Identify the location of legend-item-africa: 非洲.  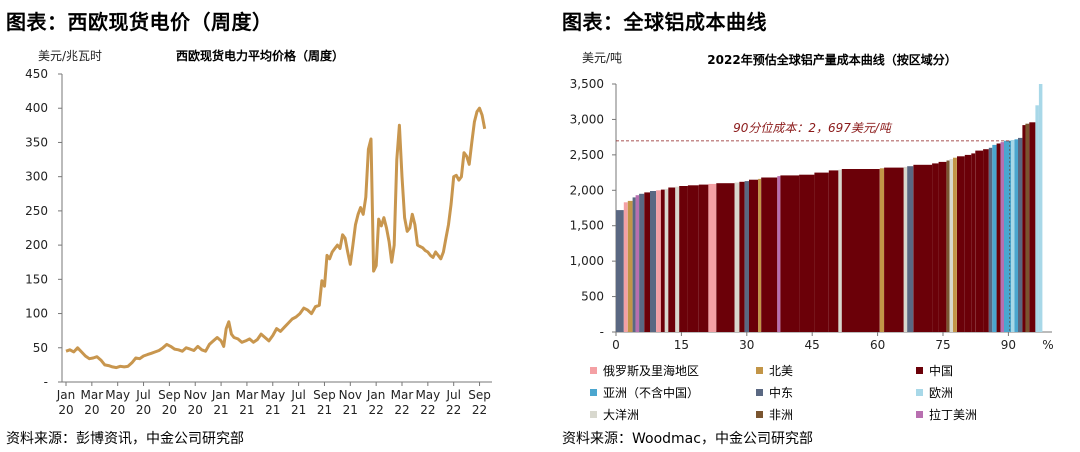
(774, 414).